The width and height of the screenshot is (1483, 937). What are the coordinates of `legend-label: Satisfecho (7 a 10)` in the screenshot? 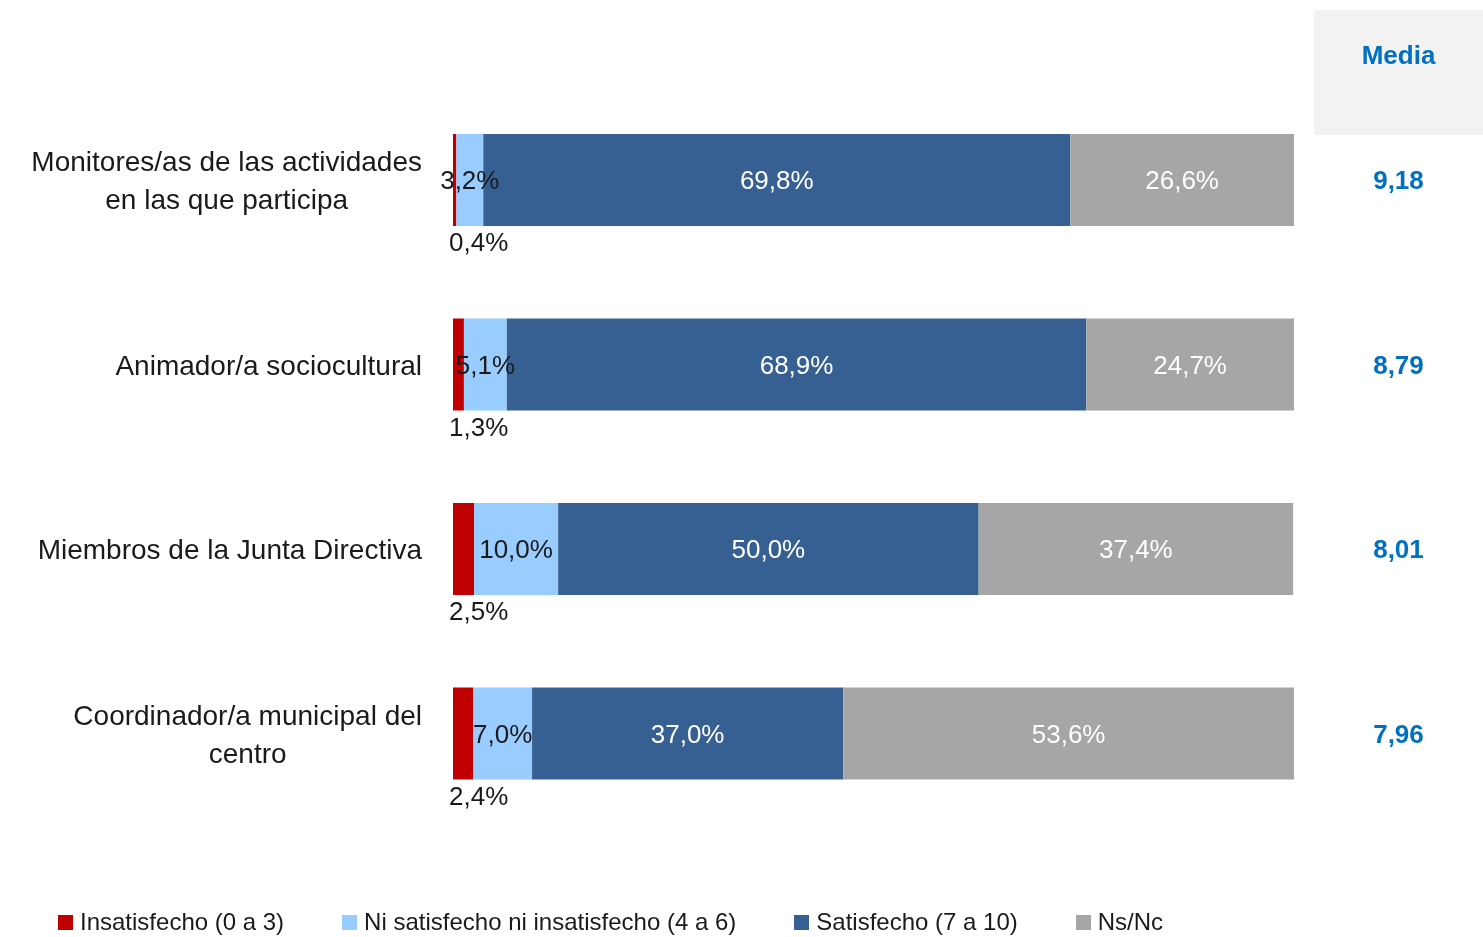 It's located at (917, 922).